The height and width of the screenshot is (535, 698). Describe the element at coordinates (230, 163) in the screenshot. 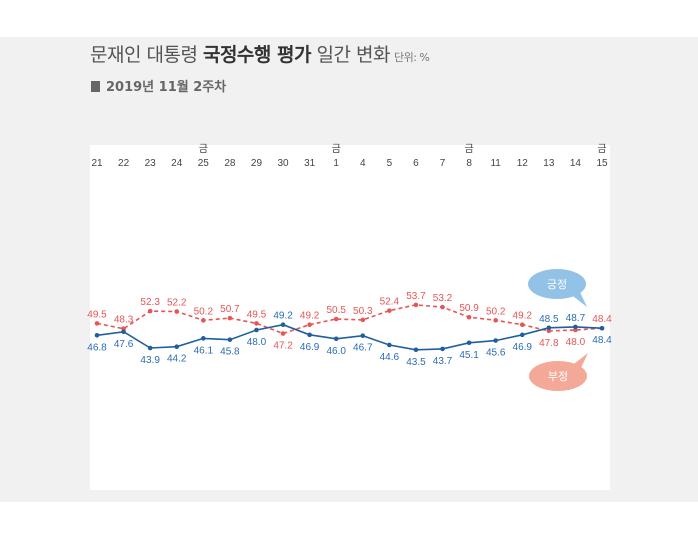

I see `x-tick-label: 28` at that location.